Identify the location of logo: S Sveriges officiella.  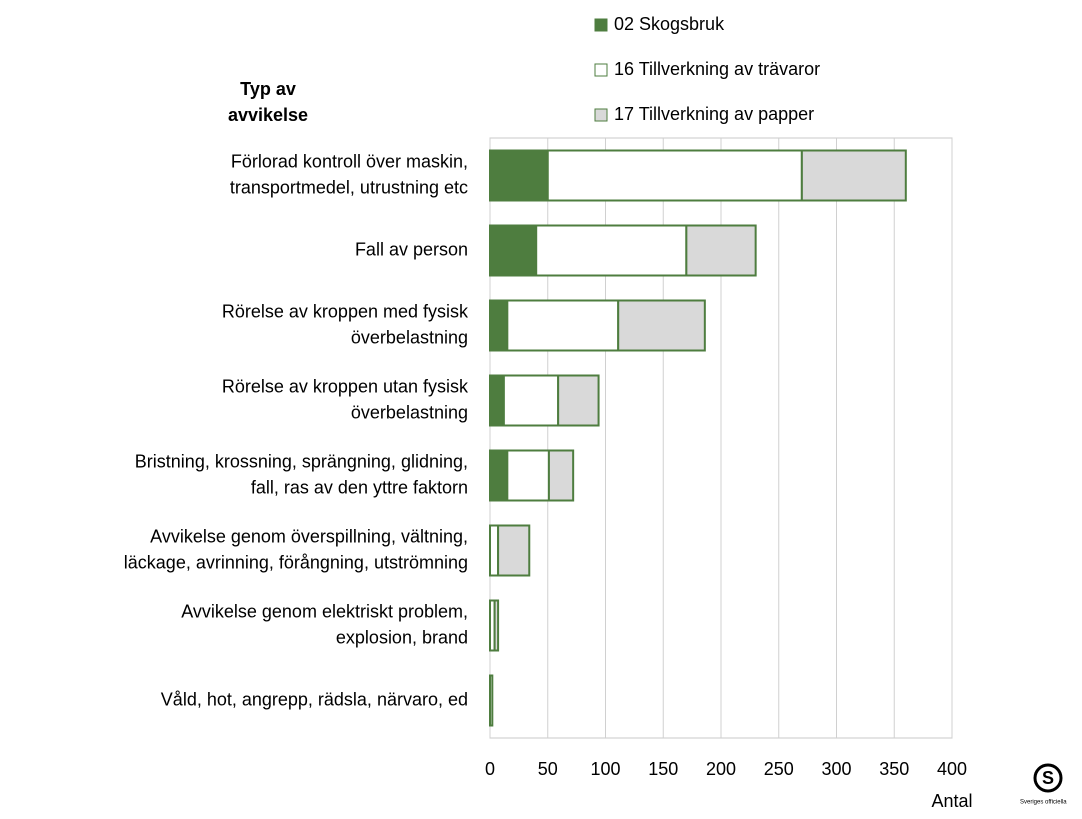
(1043, 784).